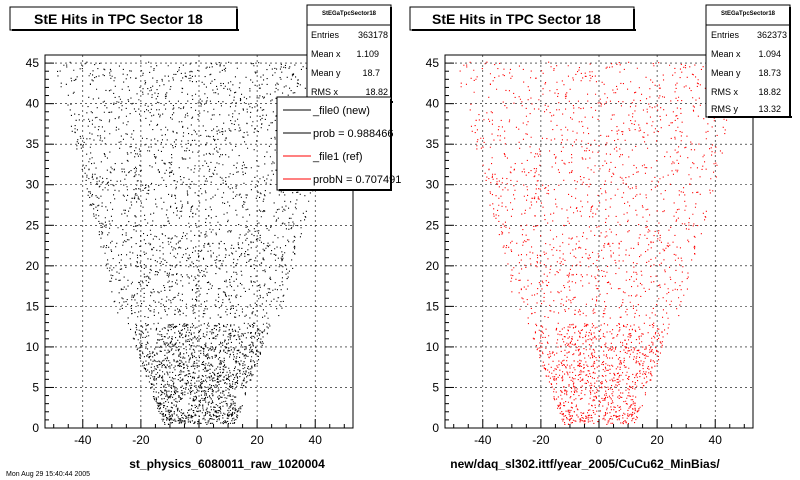 Image resolution: width=800 pixels, height=480 pixels. I want to click on right-title: StE Hits in TPC Sector 18, so click(516, 19).